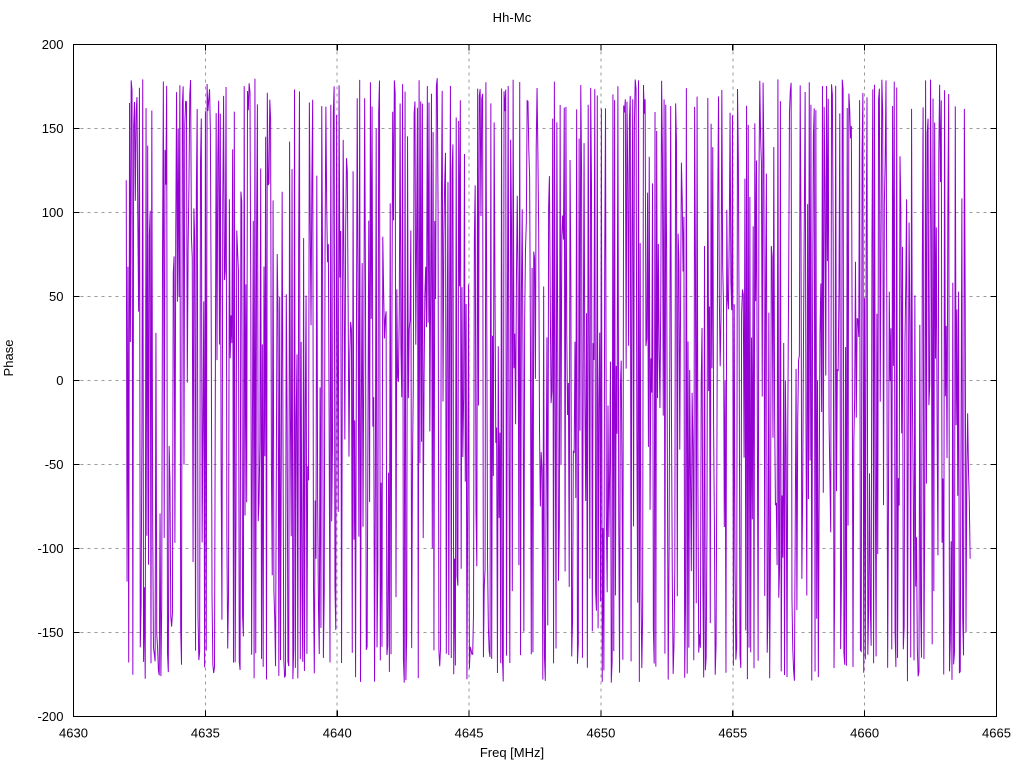  What do you see at coordinates (53, 44) in the screenshot?
I see `y-tick-label: 200` at bounding box center [53, 44].